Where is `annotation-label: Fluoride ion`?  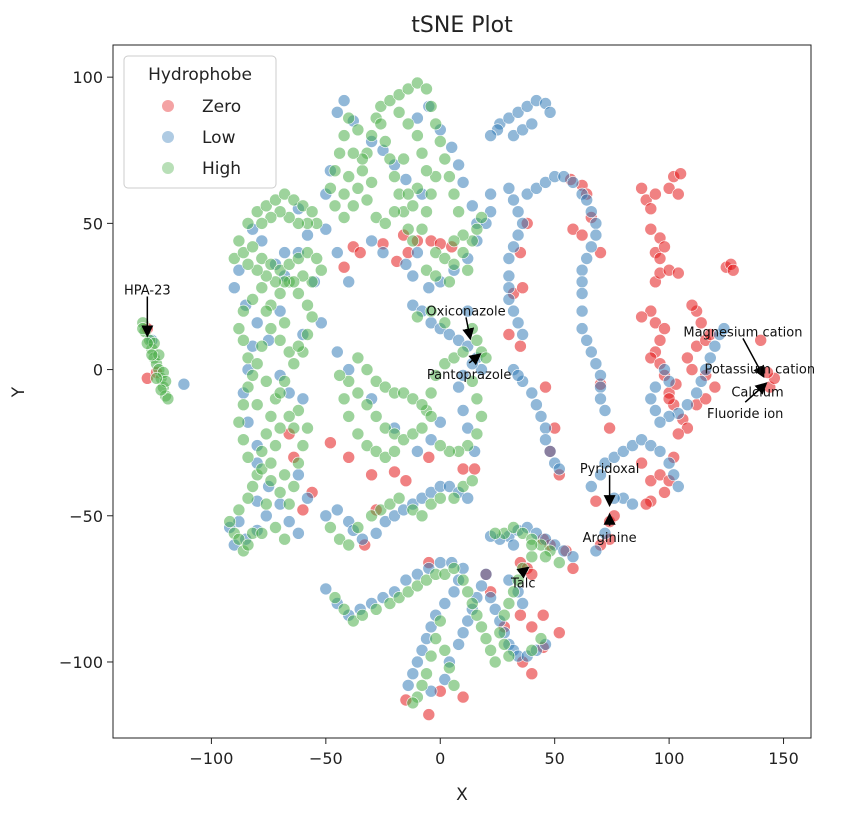 annotation-label: Fluoride ion is located at coordinates (745, 414).